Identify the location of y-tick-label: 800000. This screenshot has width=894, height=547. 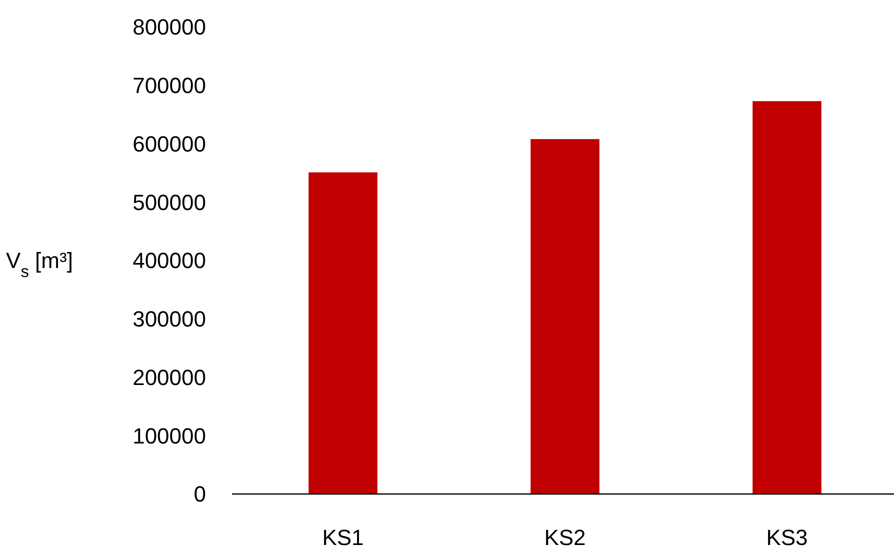
(169, 27).